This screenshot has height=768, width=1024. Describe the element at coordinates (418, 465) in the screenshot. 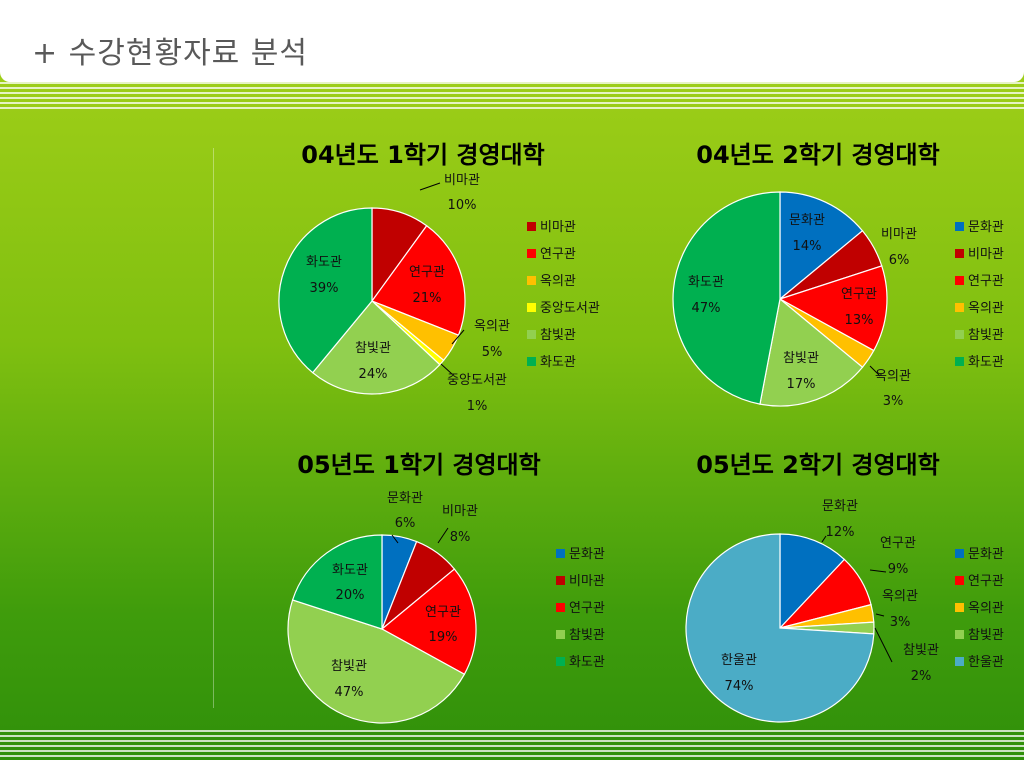

I see `chart-title: 05년도 1학기 경영대학` at that location.